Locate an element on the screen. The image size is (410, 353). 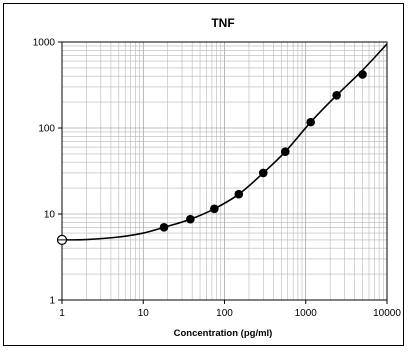
x-tick-label: 1000 is located at coordinates (306, 313).